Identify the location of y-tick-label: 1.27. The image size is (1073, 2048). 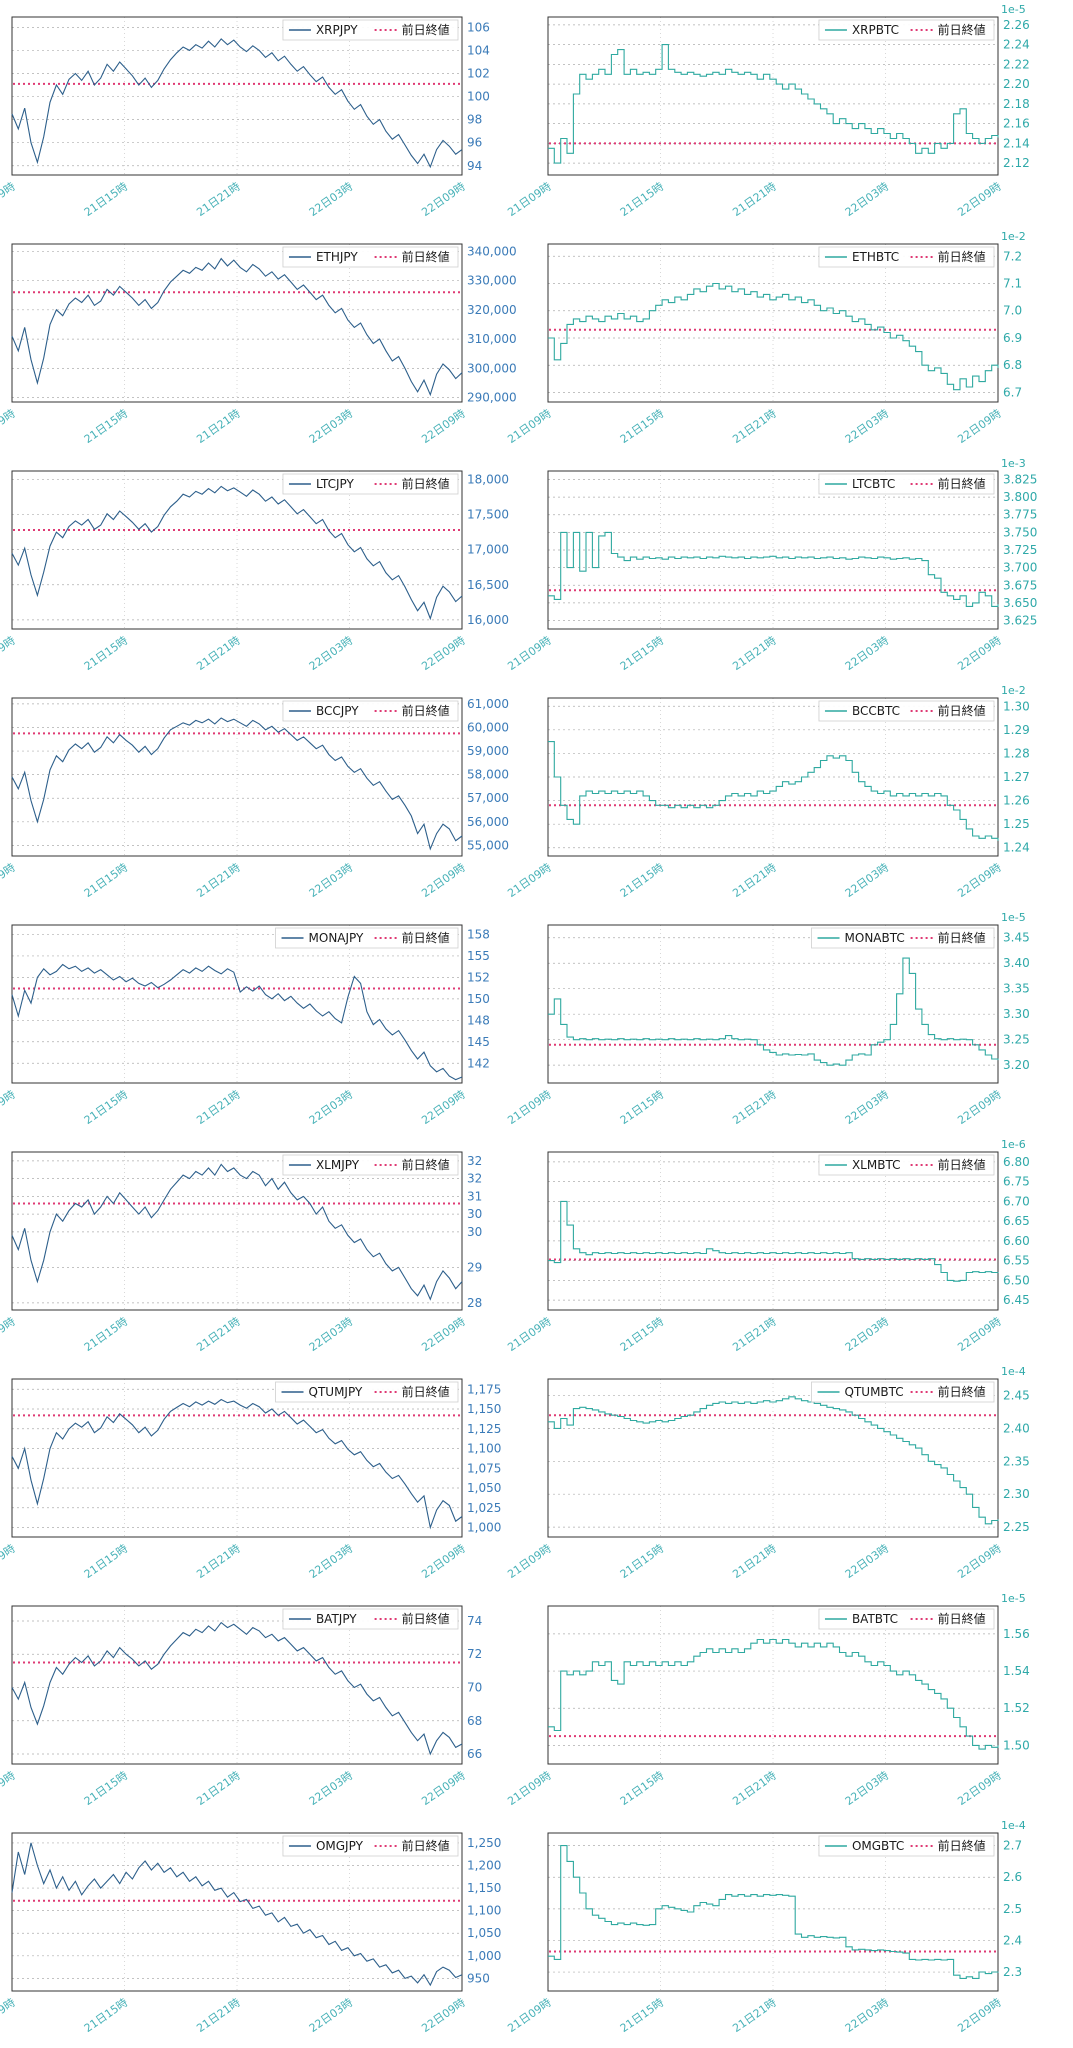
(1016, 777).